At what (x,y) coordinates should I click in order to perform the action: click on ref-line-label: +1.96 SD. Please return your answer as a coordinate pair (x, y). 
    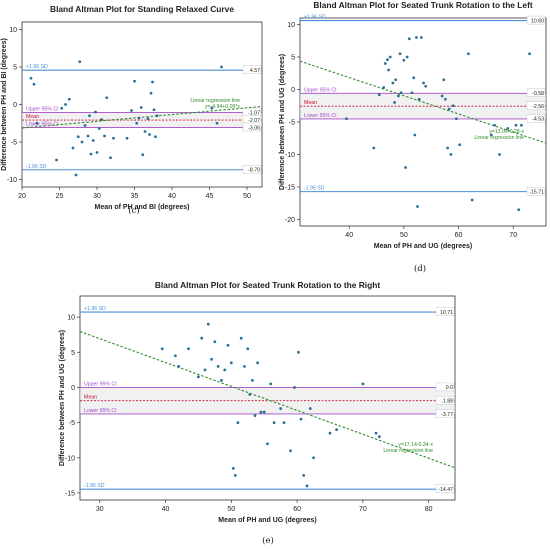
    Looking at the image, I should click on (95, 309).